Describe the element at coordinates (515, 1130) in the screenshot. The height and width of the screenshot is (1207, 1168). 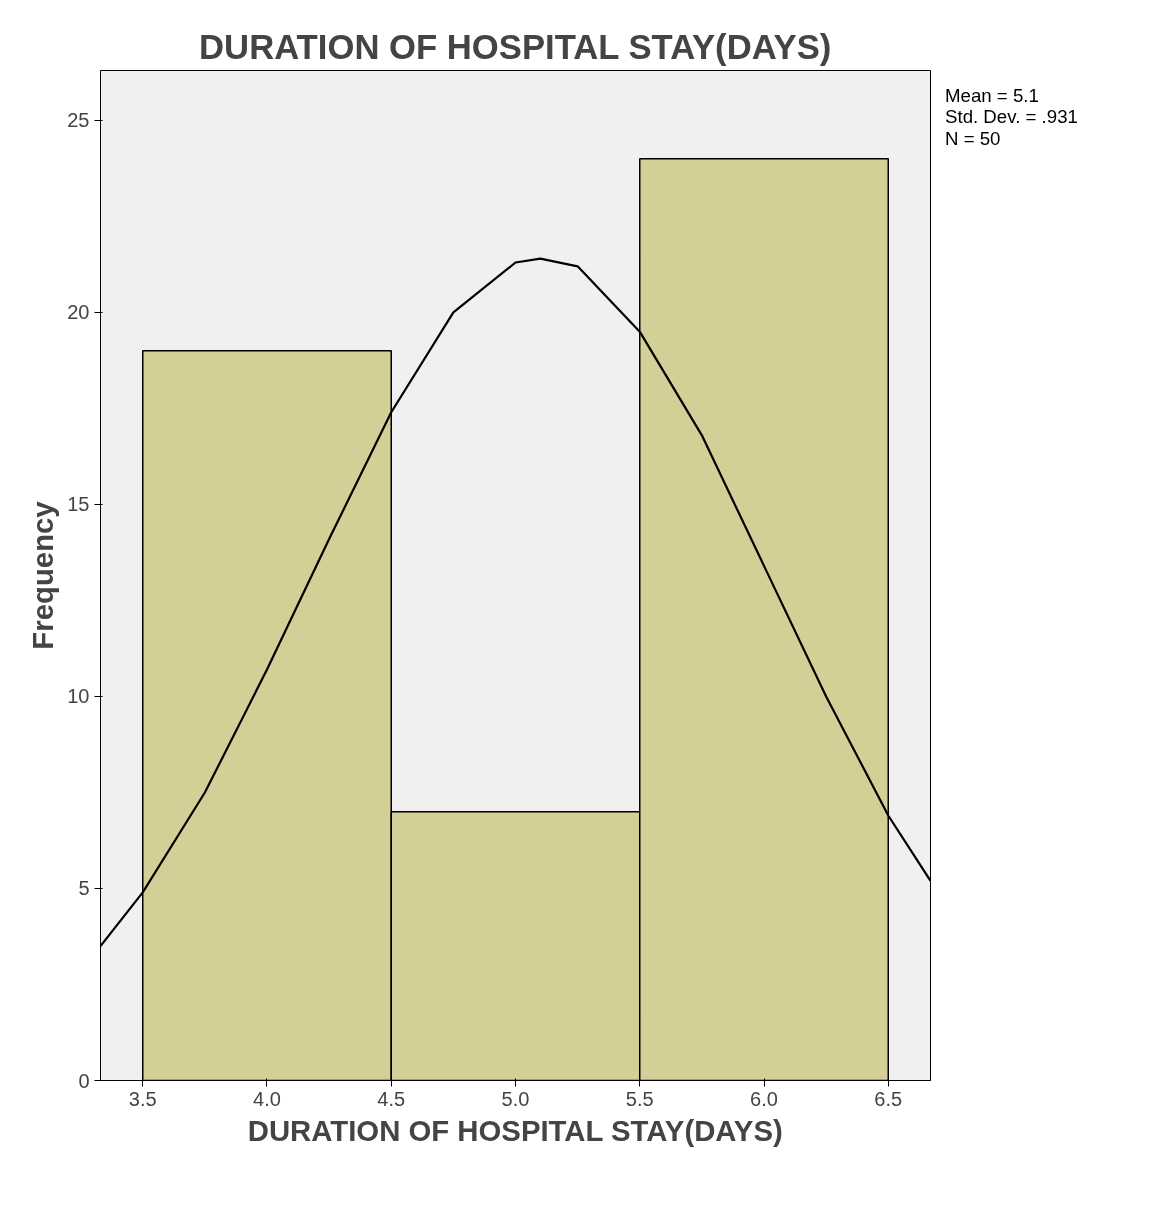
I see `x-axis-title: DURATION OF HOSPITAL STAY(DAYS)` at that location.